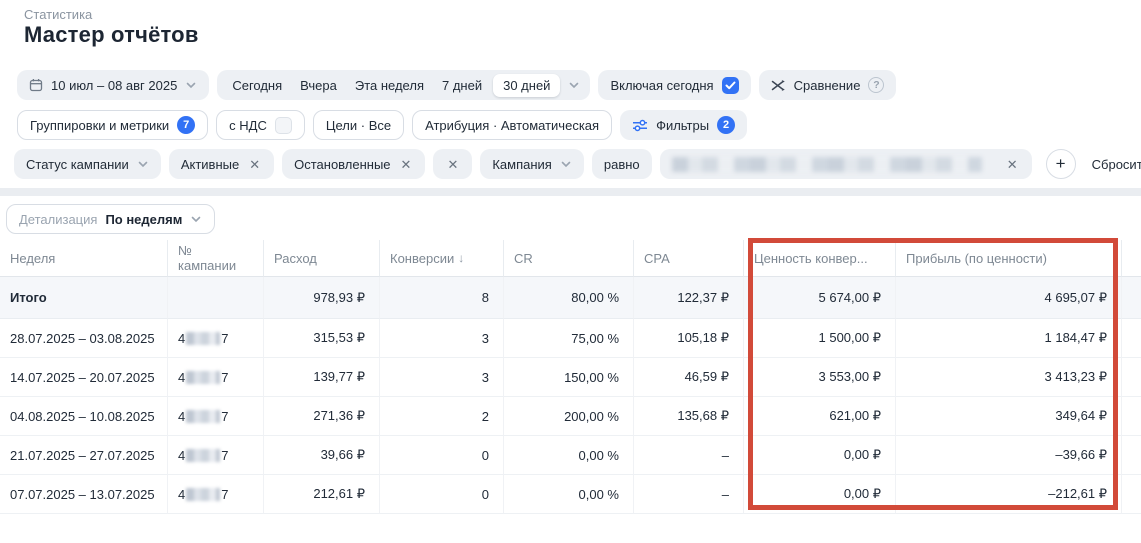  I want to click on value-cell: 0,00 ₽, so click(820, 494).